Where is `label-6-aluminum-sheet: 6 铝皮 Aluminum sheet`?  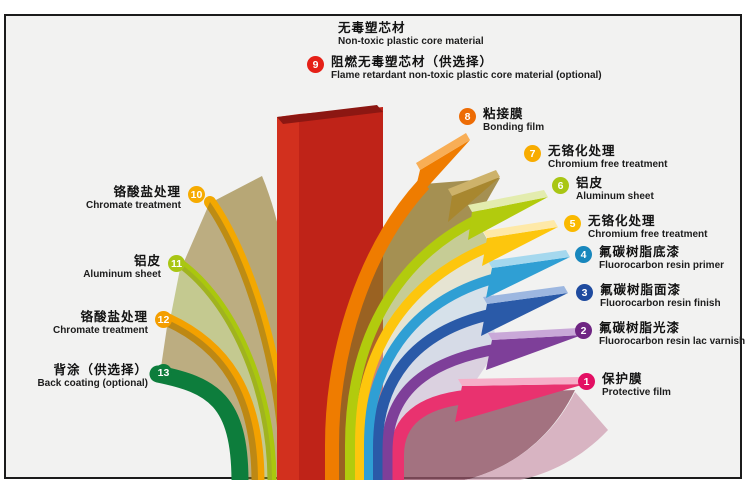
label-6-aluminum-sheet: 6 铝皮 Aluminum sheet is located at coordinates (603, 189).